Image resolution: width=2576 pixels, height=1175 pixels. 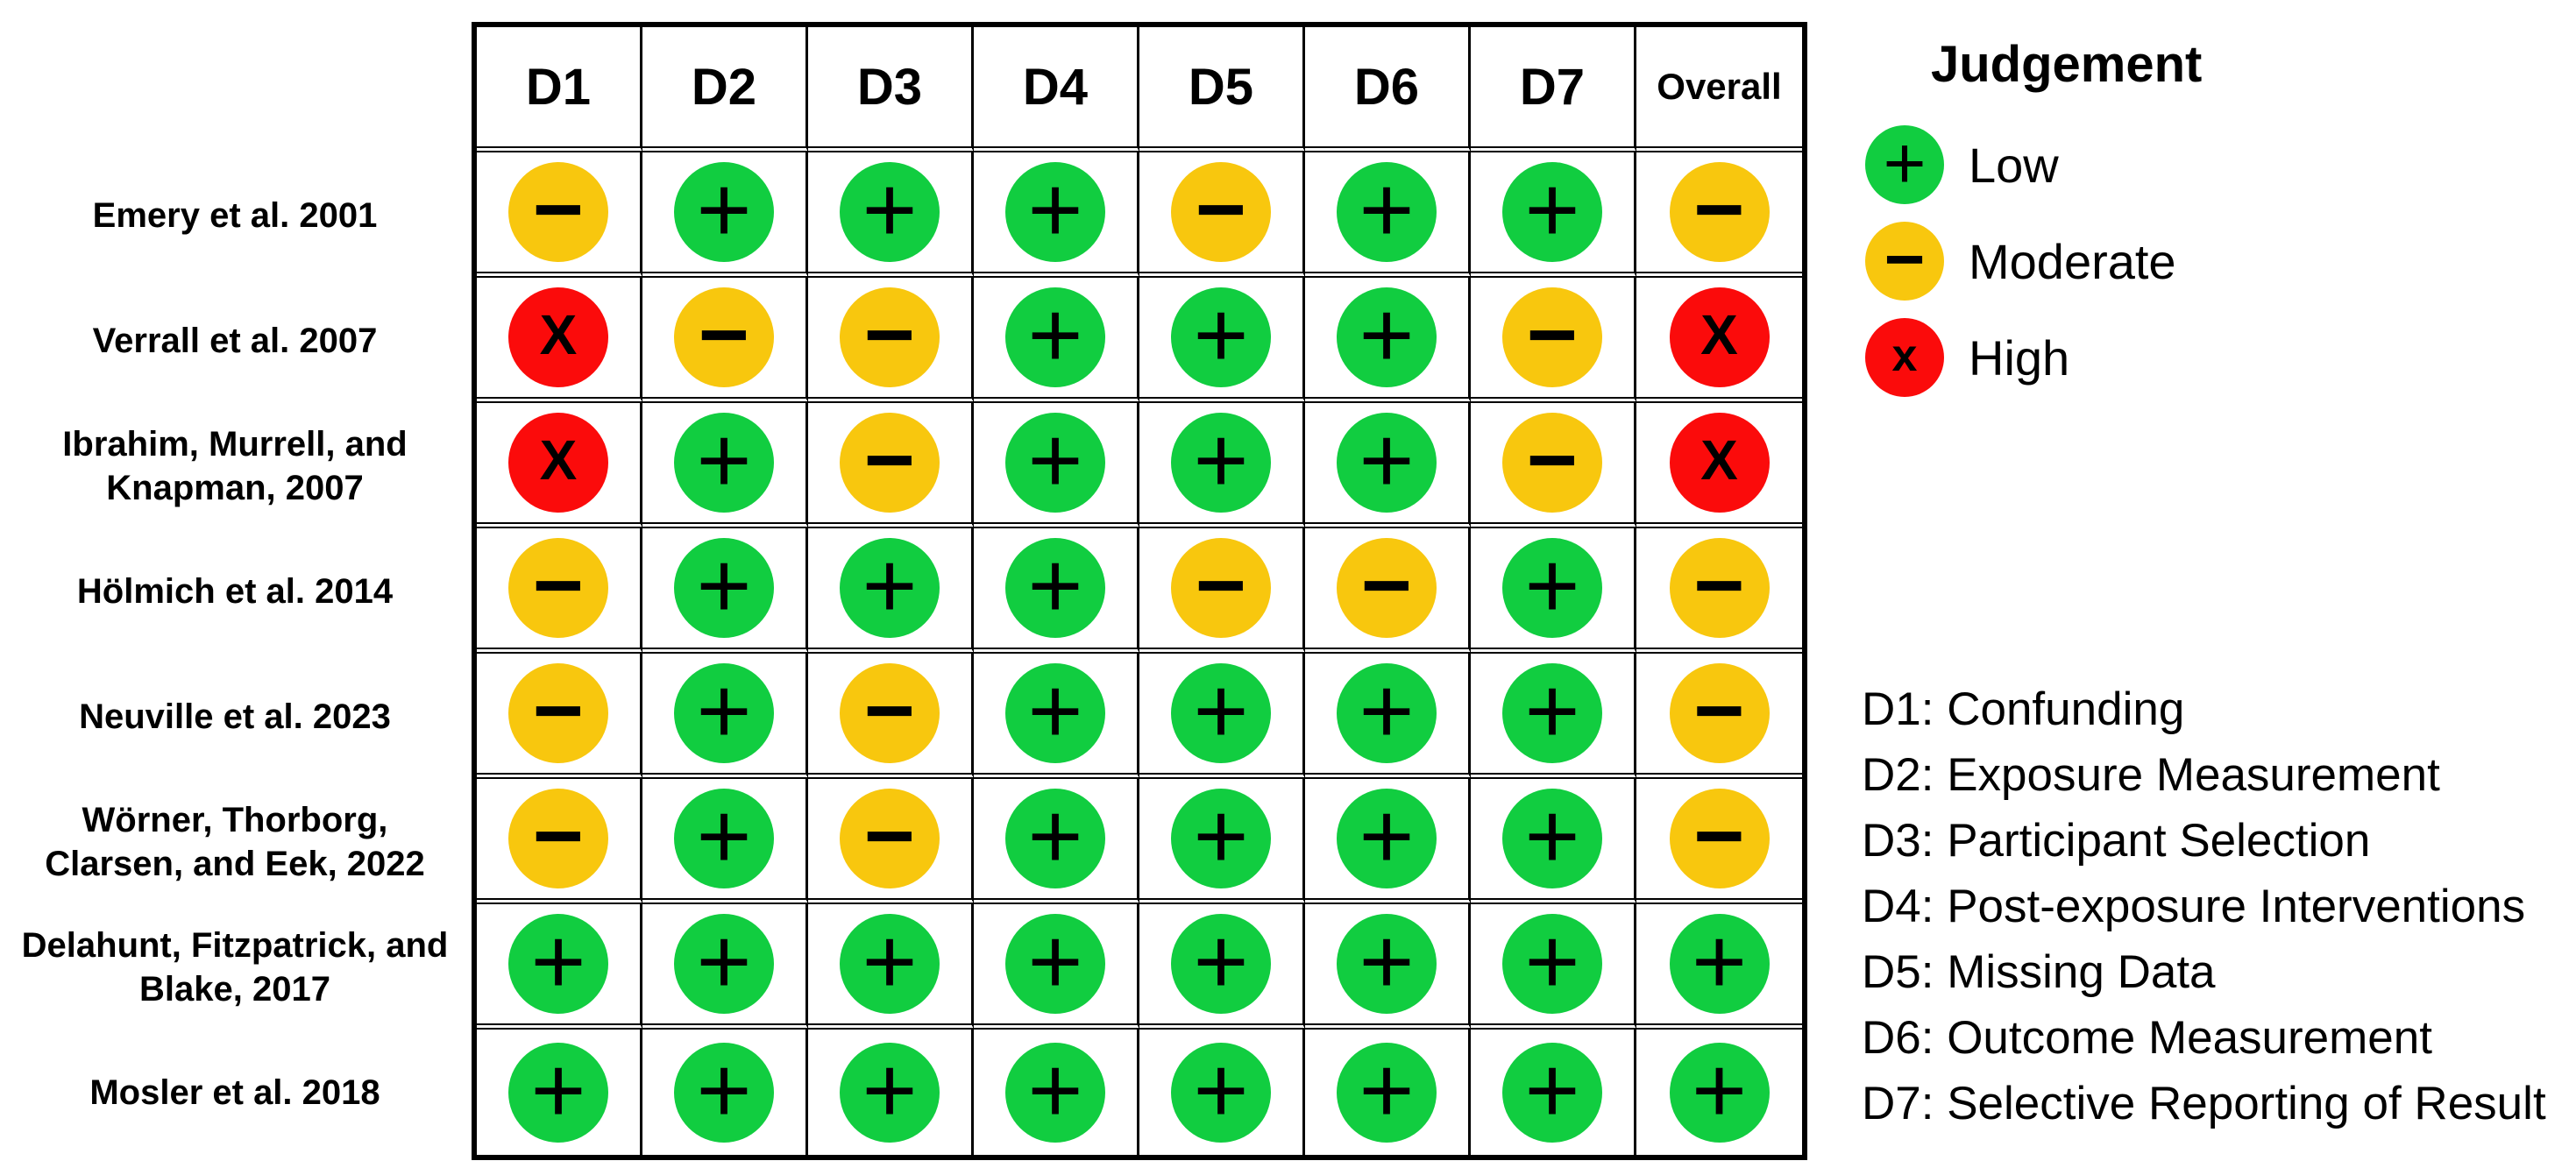 What do you see at coordinates (1055, 87) in the screenshot?
I see `column-header-label: D4` at bounding box center [1055, 87].